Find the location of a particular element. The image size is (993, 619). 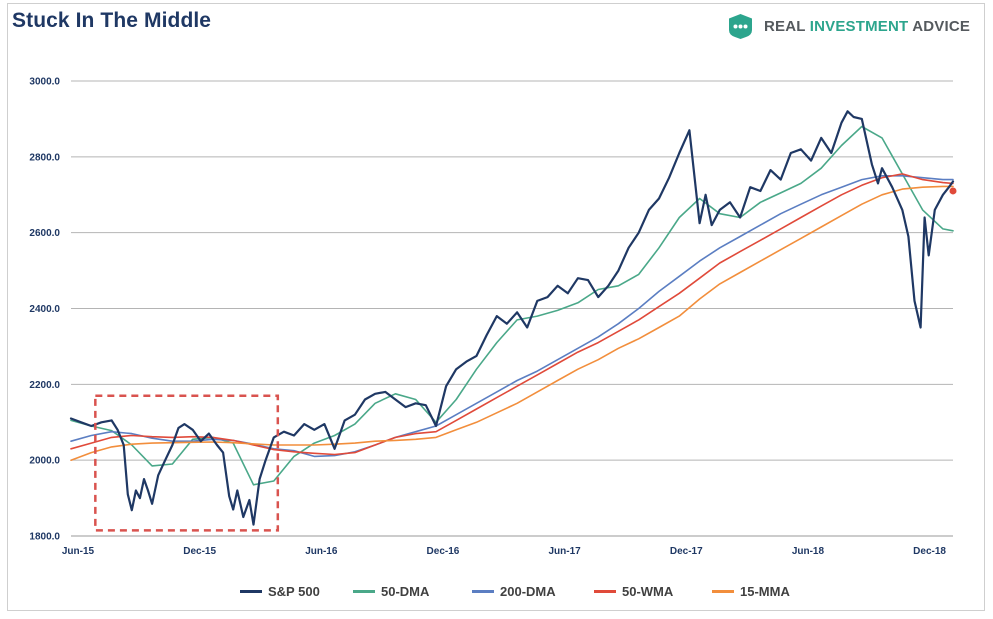

legend-item-50-wma: 50-WMA is located at coordinates (633, 591).